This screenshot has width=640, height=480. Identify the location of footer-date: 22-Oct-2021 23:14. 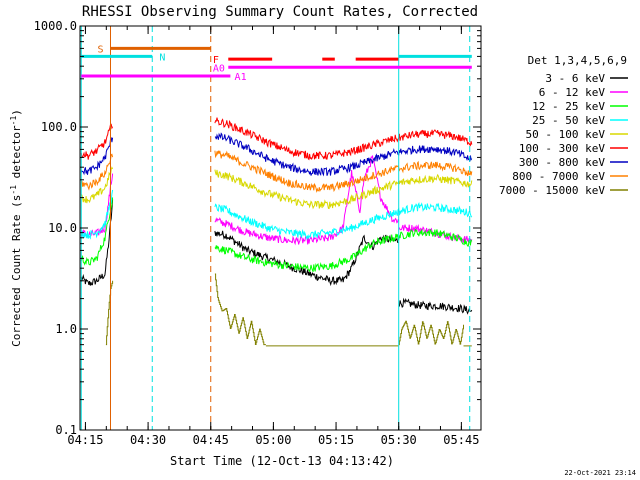
(600, 473).